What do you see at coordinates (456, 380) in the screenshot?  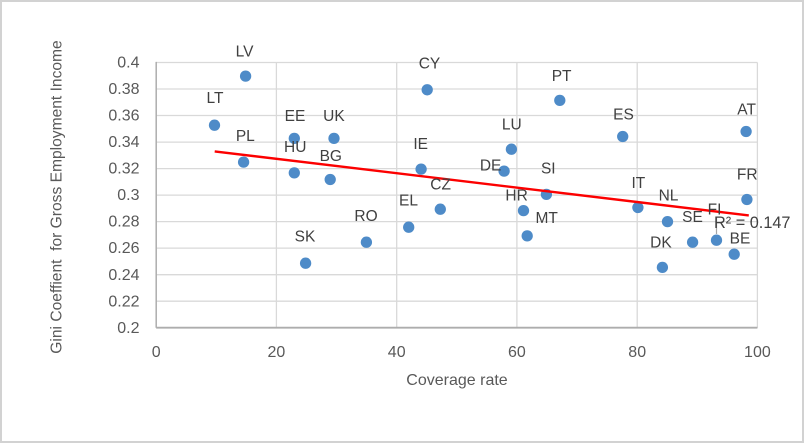 I see `svg-text: Coverage rate` at bounding box center [456, 380].